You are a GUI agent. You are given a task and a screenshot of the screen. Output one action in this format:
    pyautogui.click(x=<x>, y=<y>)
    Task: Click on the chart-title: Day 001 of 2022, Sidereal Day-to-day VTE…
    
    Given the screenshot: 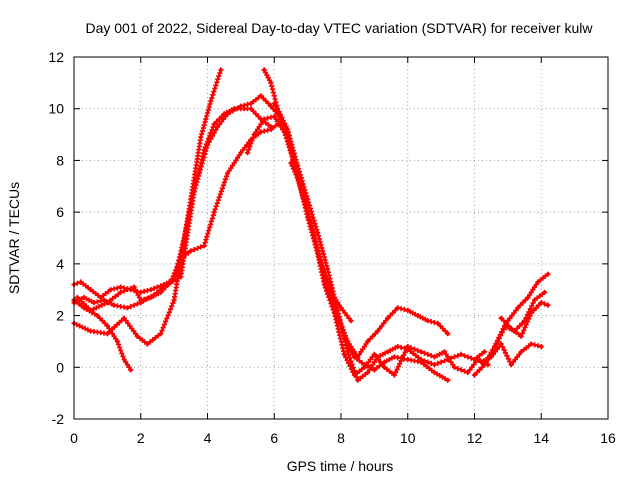 What is the action you would take?
    pyautogui.click(x=339, y=28)
    